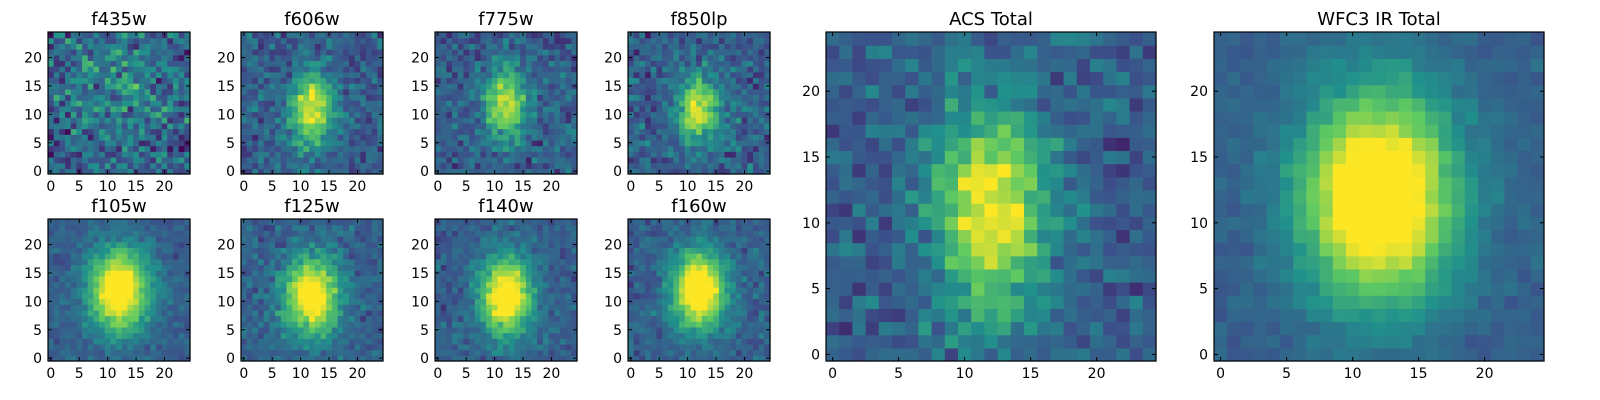  I want to click on y-tick-label: 15, so click(420, 87).